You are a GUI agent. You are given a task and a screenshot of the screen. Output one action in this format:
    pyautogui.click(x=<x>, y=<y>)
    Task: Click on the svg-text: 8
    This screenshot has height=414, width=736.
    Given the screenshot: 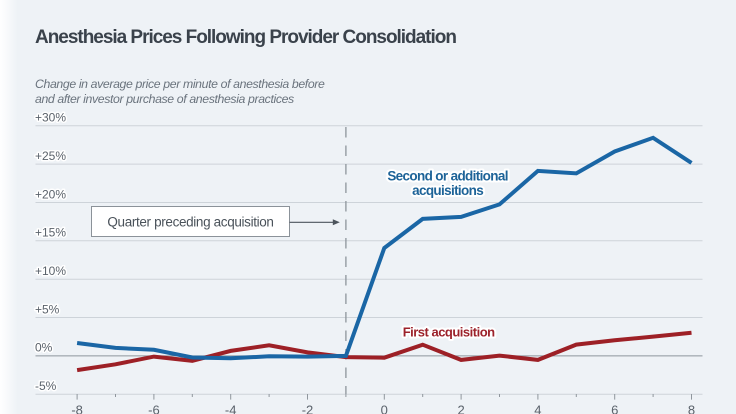 What is the action you would take?
    pyautogui.click(x=691, y=408)
    